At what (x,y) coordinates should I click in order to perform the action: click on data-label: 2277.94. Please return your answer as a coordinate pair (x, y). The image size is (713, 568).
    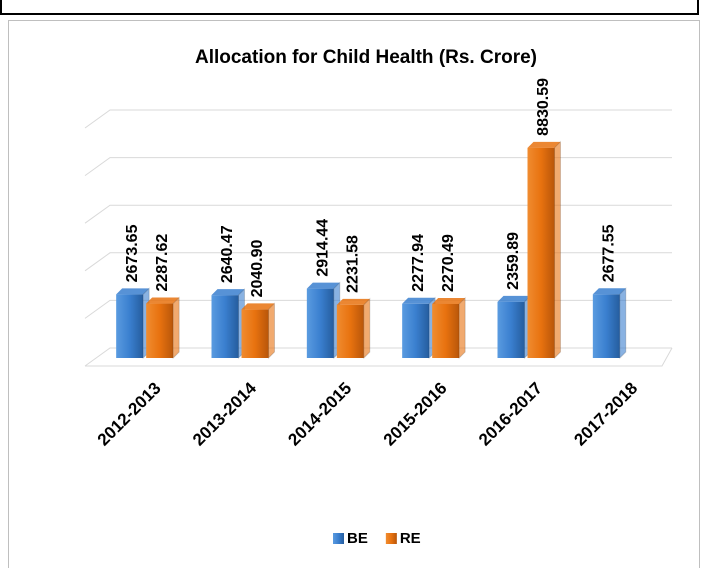
    Looking at the image, I should click on (418, 263).